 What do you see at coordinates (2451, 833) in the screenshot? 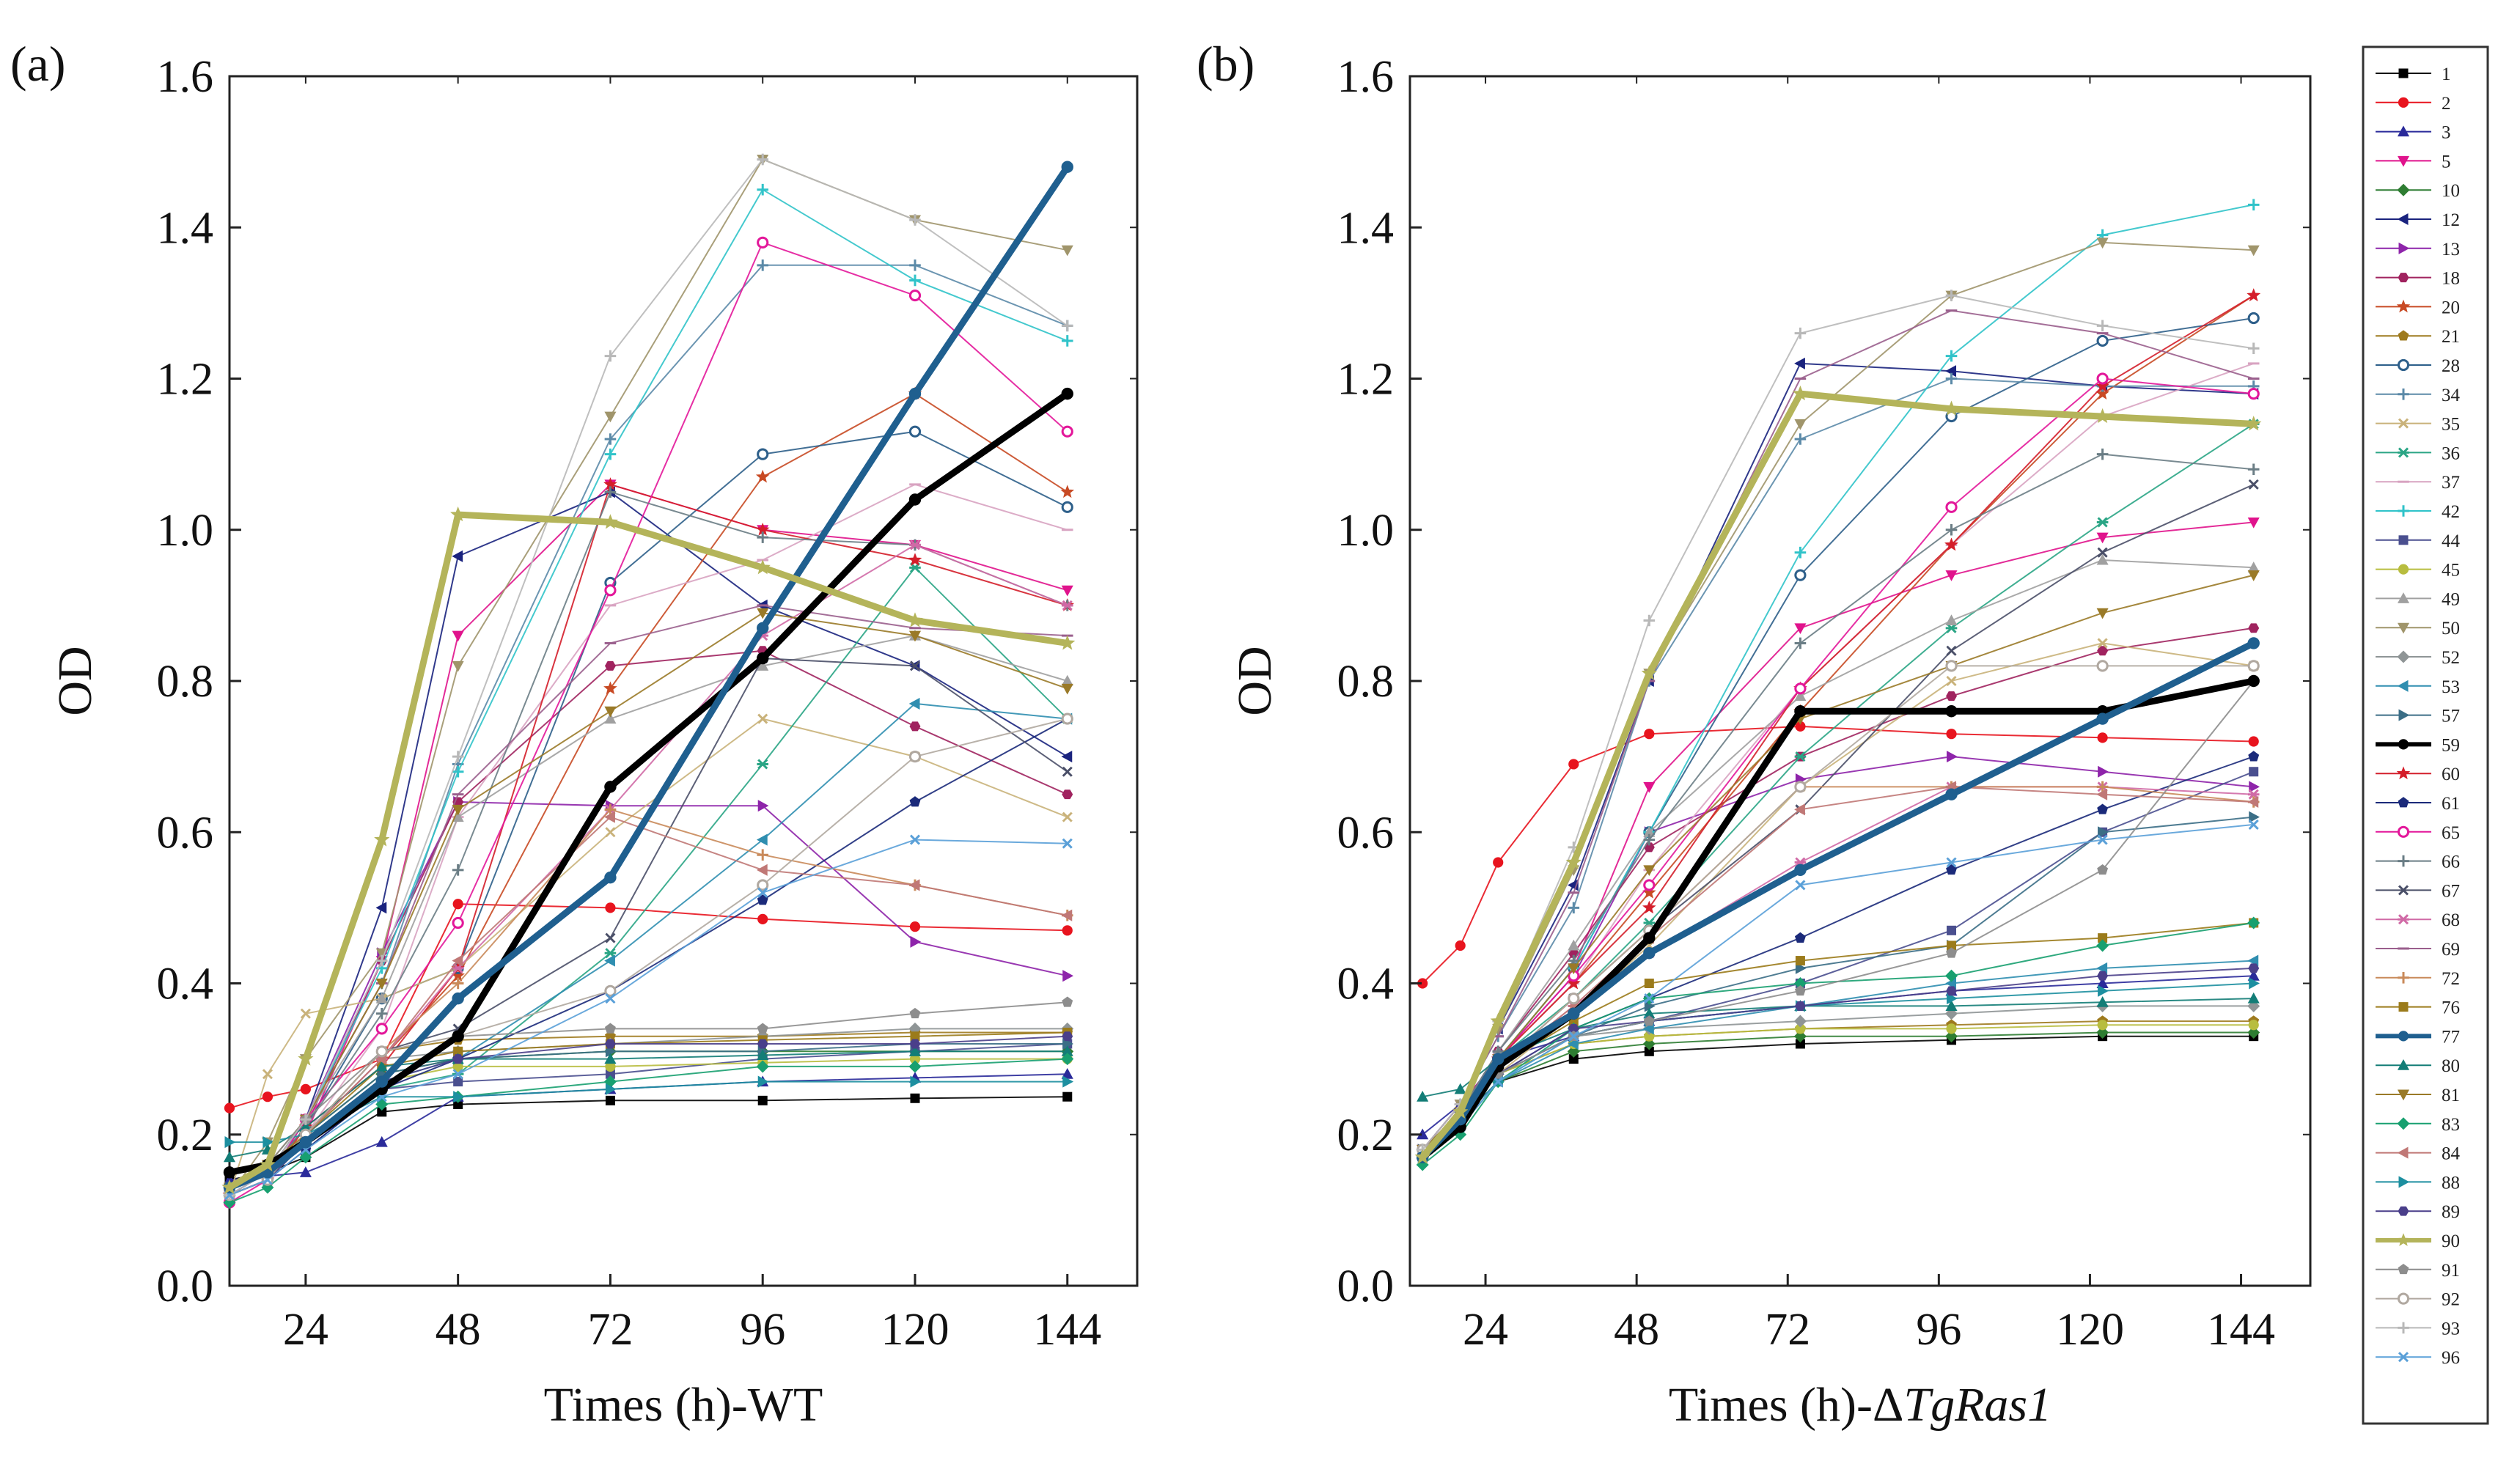
I see `legend-label: 65` at bounding box center [2451, 833].